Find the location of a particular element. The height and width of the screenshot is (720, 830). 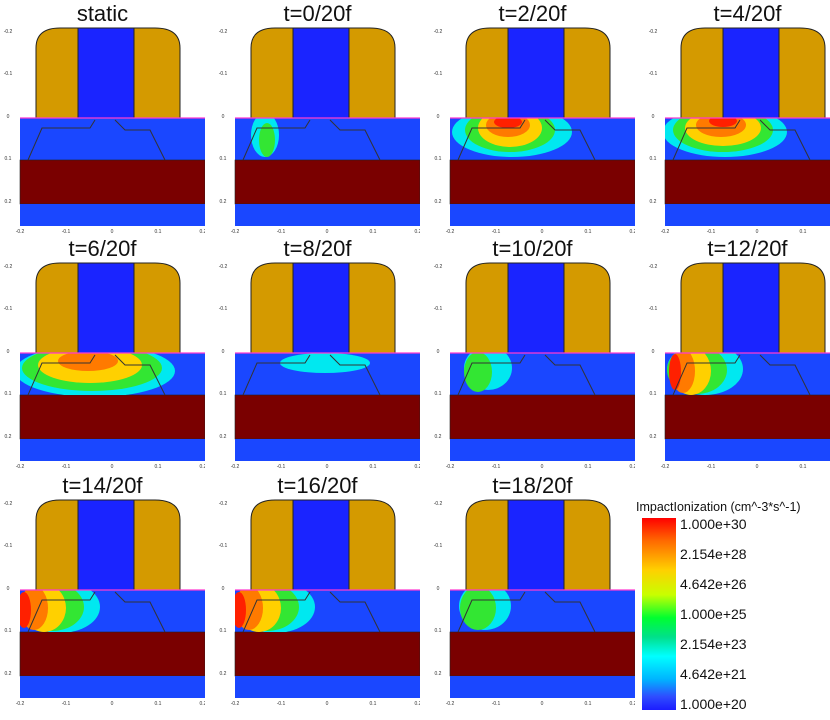

impact-ionization-field is located at coordinates (325, 363).